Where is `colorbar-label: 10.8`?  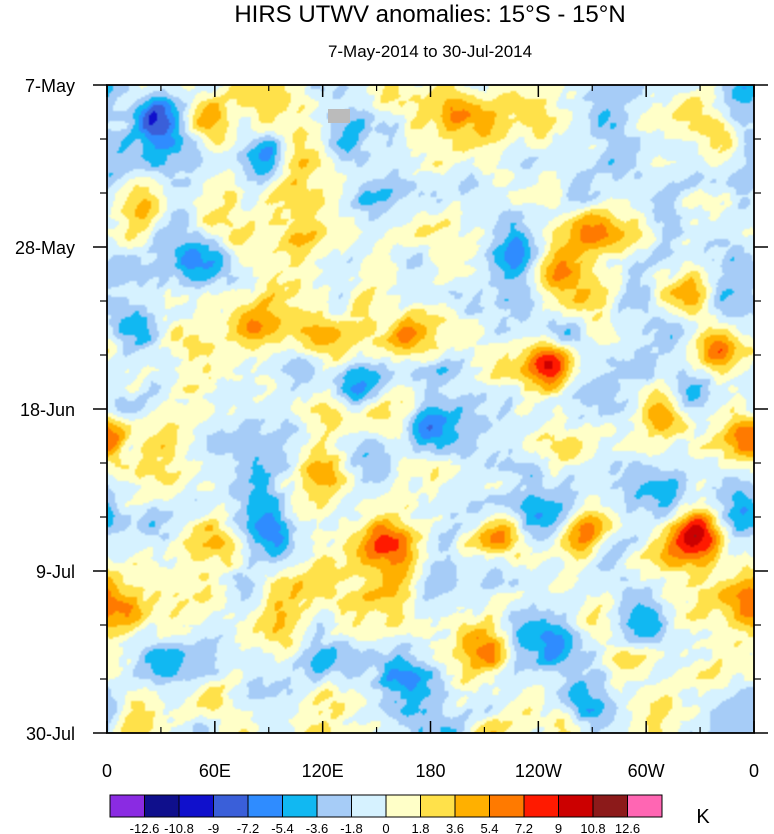 colorbar-label: 10.8 is located at coordinates (592, 827).